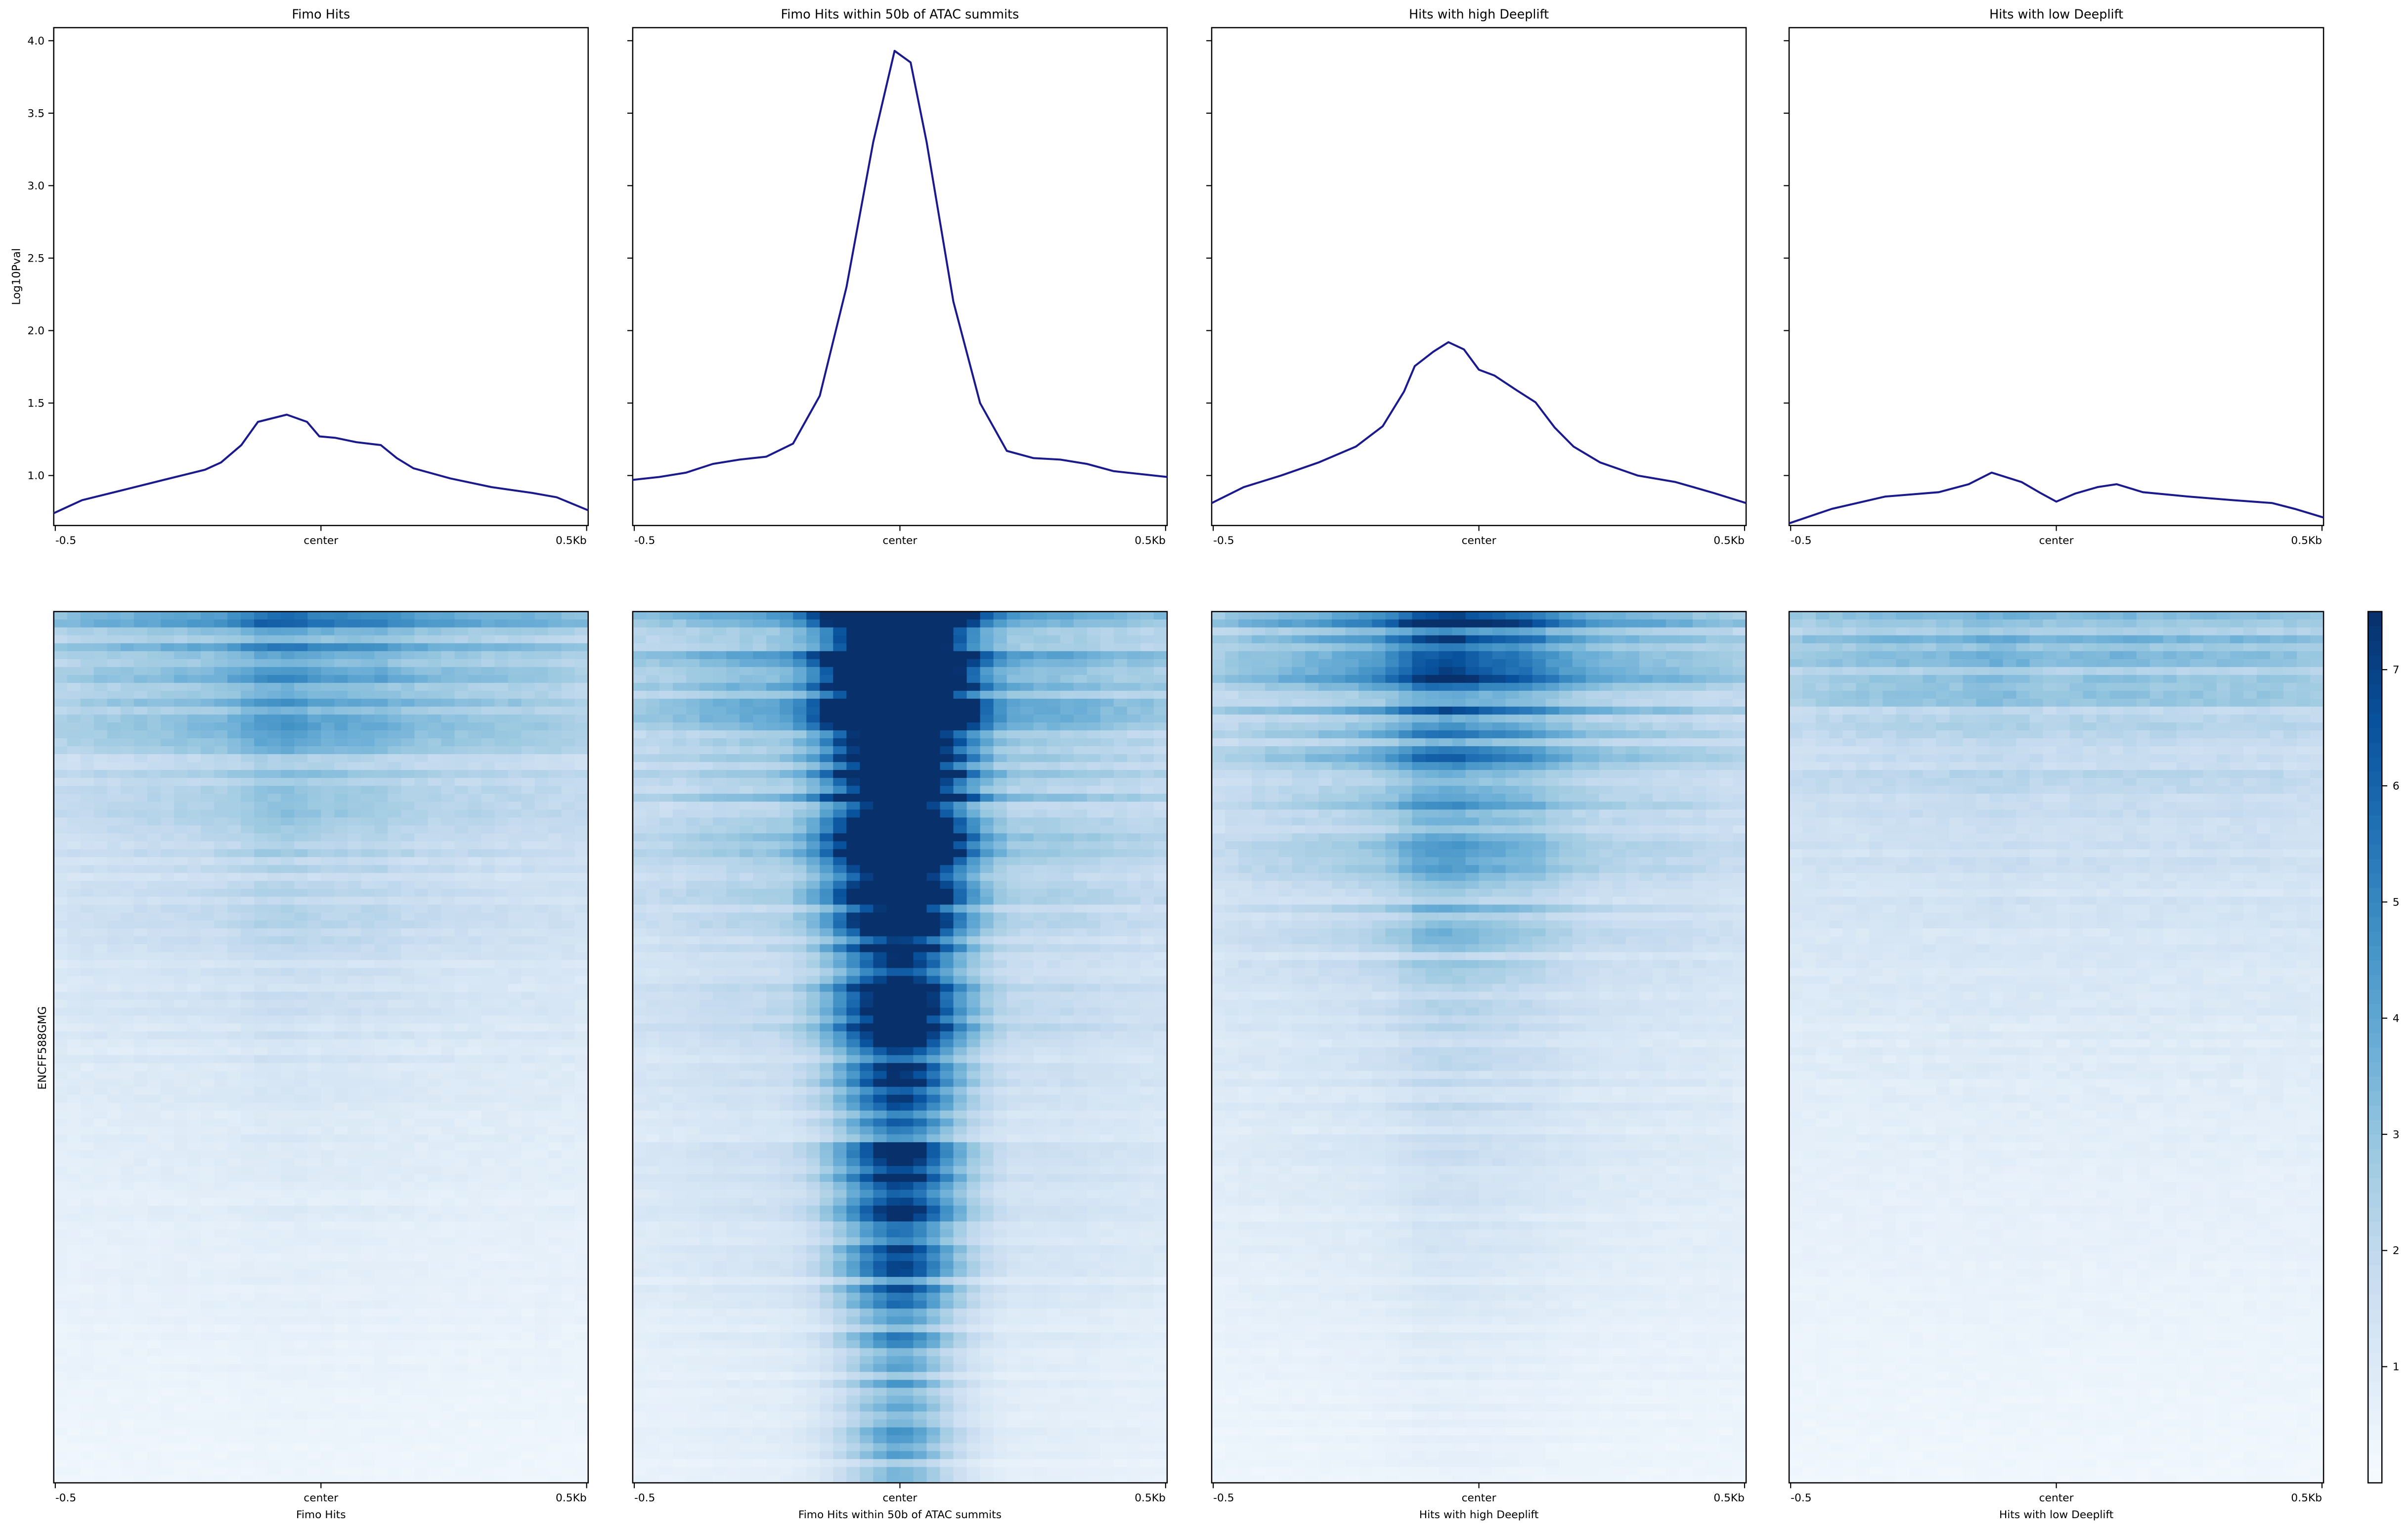  What do you see at coordinates (1801, 541) in the screenshot?
I see `x-tick-label: -0.5` at bounding box center [1801, 541].